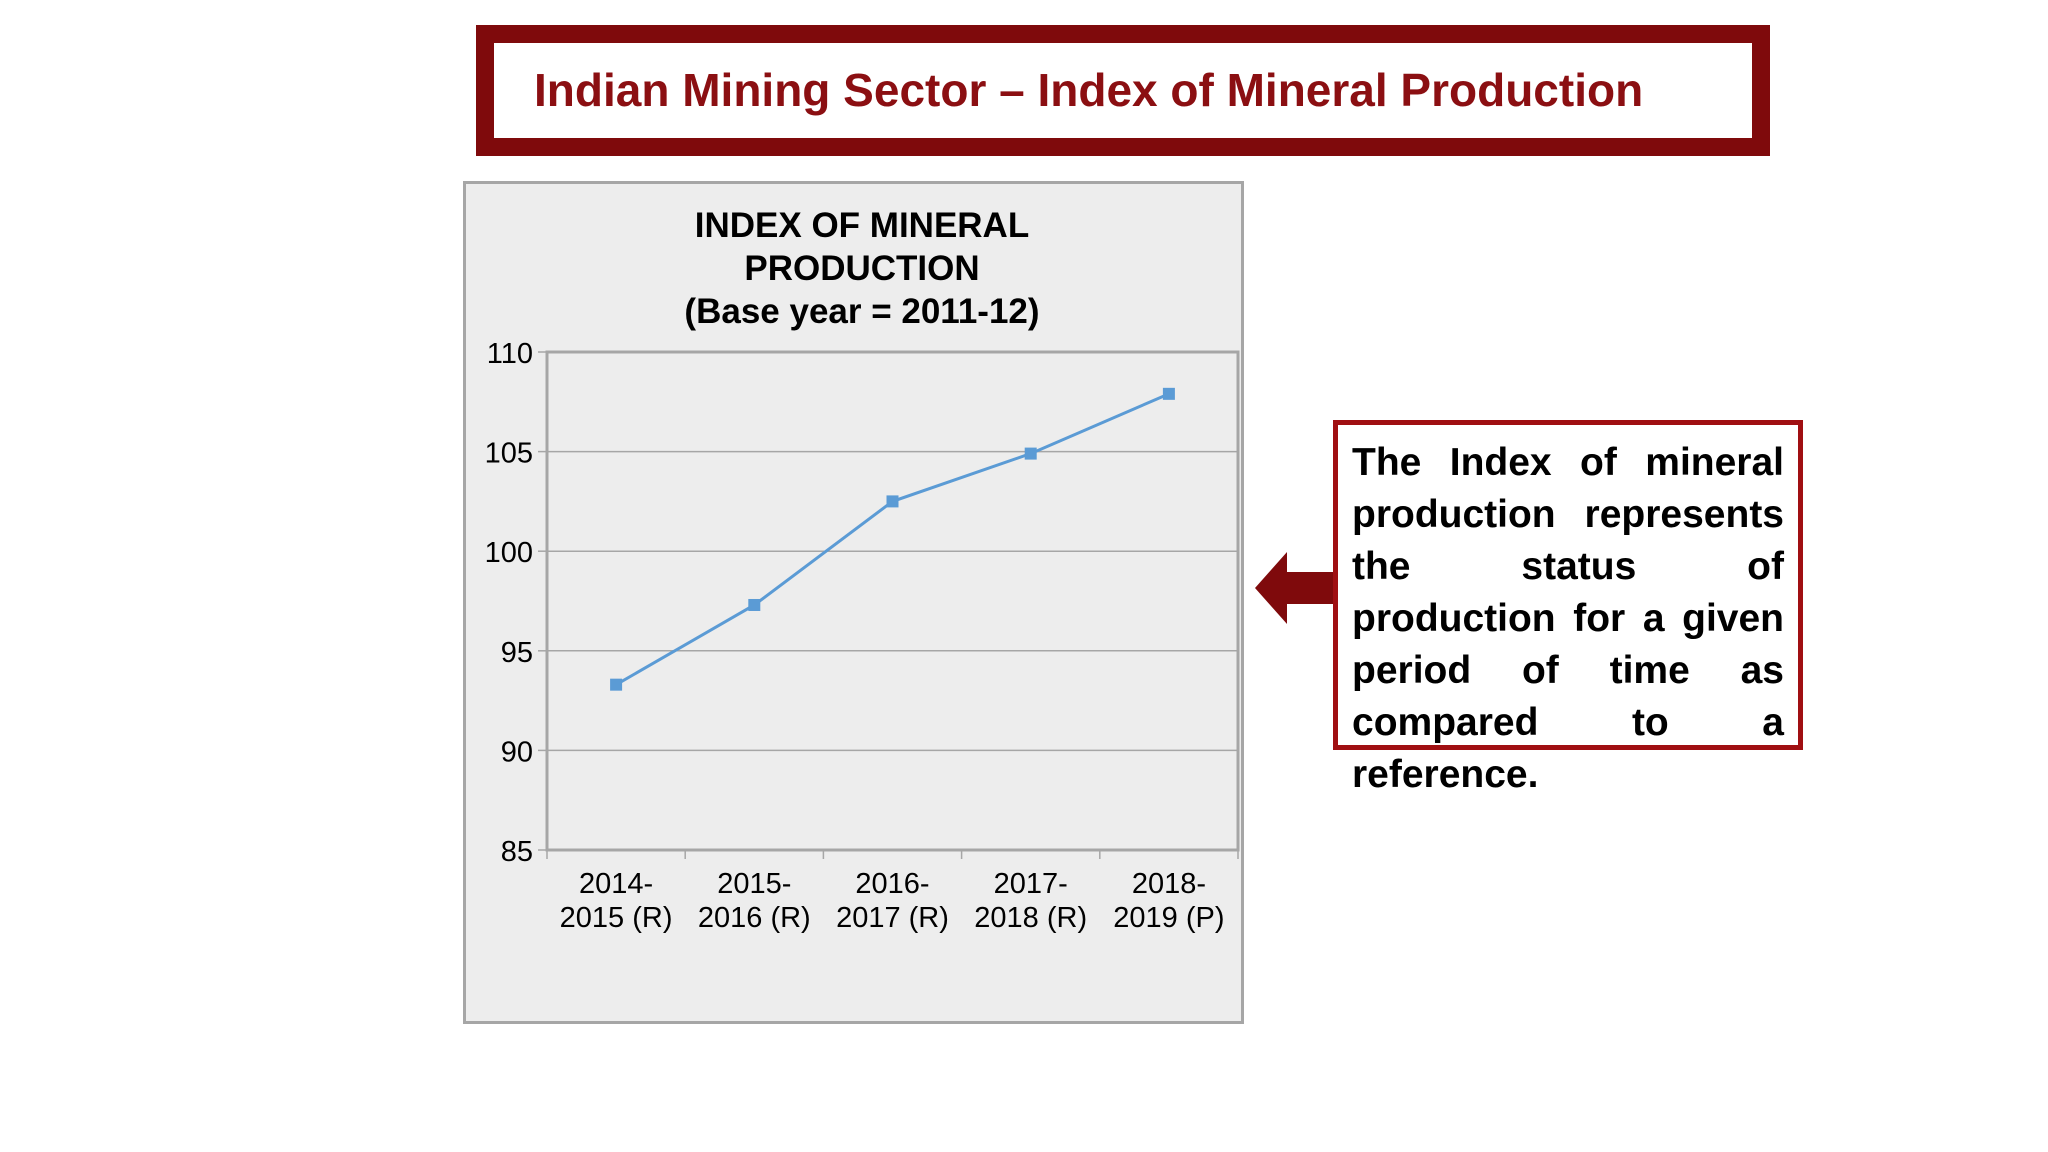 The height and width of the screenshot is (1152, 2048). Describe the element at coordinates (754, 901) in the screenshot. I see `x-tick-label: 2015-2016 (R)` at that location.